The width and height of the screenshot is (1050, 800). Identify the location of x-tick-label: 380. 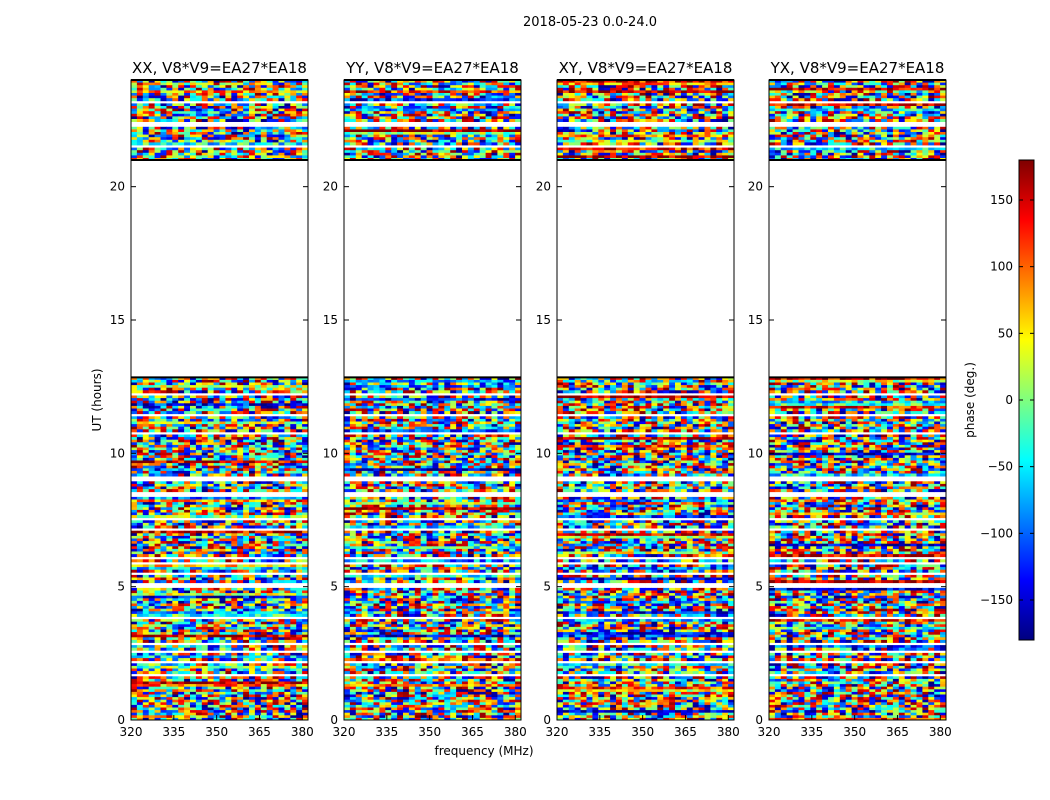
(302, 732).